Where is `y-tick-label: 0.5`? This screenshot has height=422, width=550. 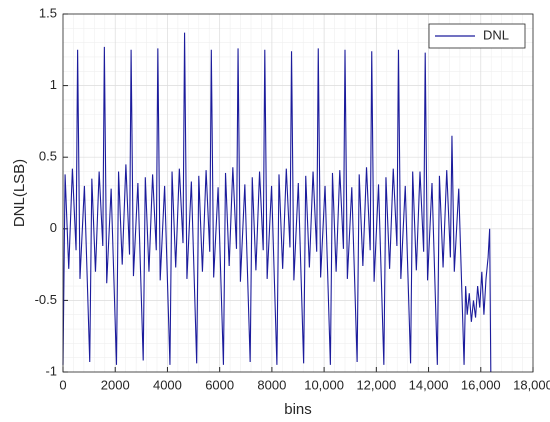
y-tick-label: 0.5 is located at coordinates (48, 156).